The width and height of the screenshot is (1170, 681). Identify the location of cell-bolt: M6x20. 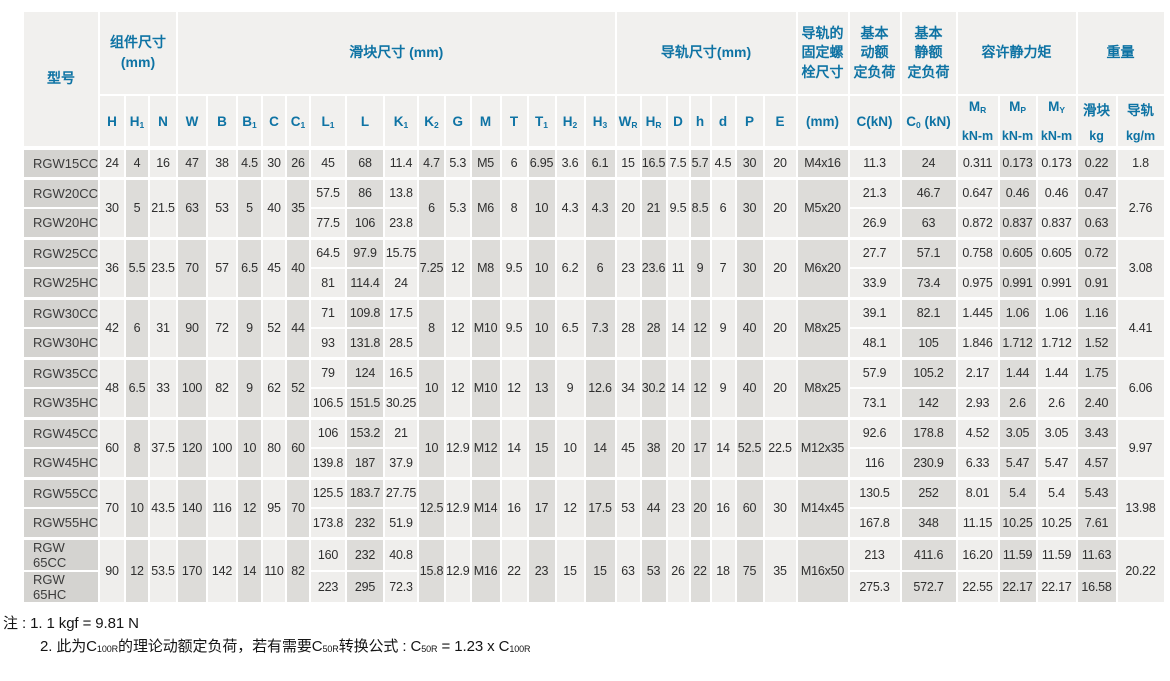
(822, 267).